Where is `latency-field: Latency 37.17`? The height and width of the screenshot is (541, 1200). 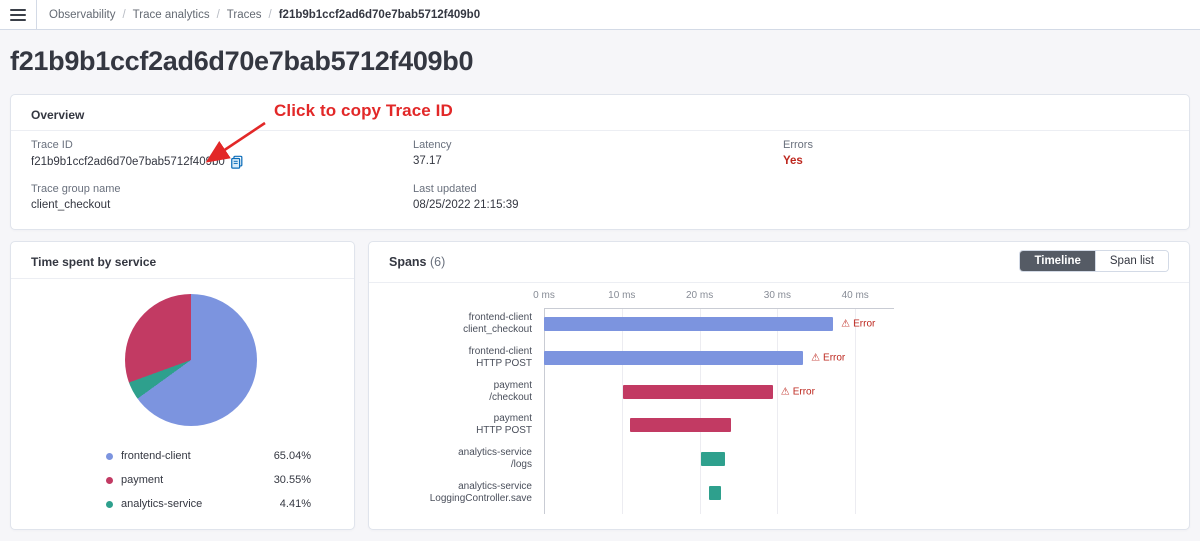
latency-field: Latency 37.17 is located at coordinates (432, 153).